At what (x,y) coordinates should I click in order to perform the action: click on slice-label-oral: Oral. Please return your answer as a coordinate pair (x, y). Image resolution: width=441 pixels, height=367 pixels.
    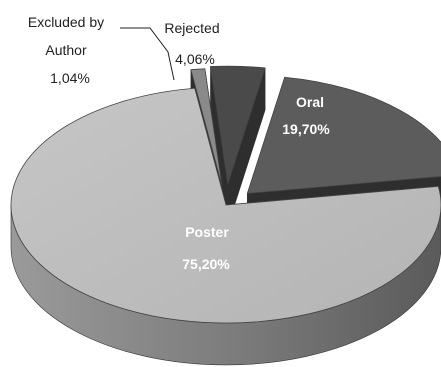
    Looking at the image, I should click on (310, 102).